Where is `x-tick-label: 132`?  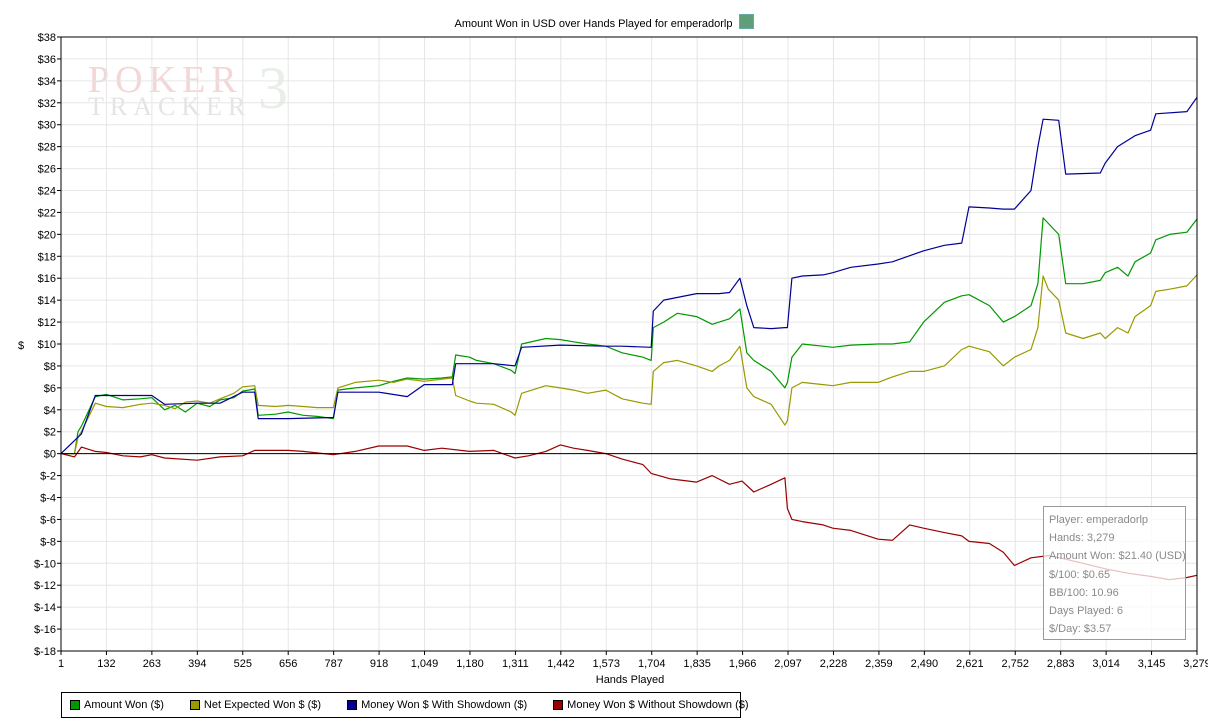 x-tick-label: 132 is located at coordinates (106, 664).